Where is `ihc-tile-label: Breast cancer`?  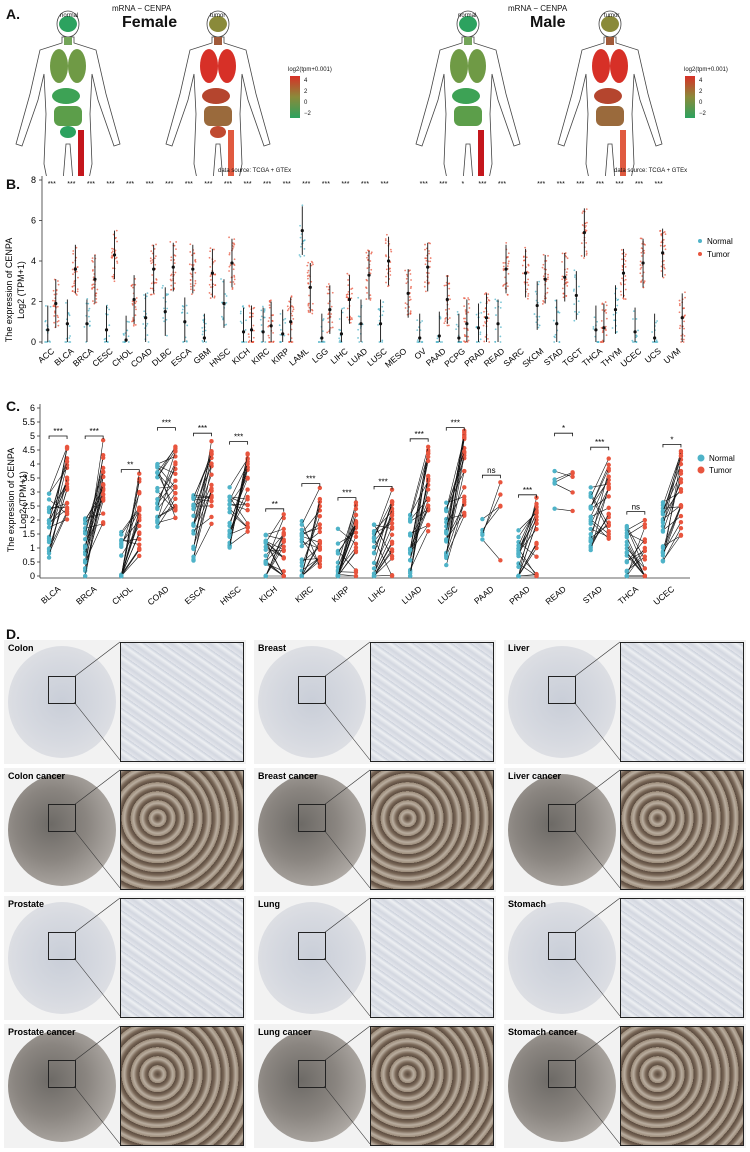 ihc-tile-label: Breast cancer is located at coordinates (288, 776).